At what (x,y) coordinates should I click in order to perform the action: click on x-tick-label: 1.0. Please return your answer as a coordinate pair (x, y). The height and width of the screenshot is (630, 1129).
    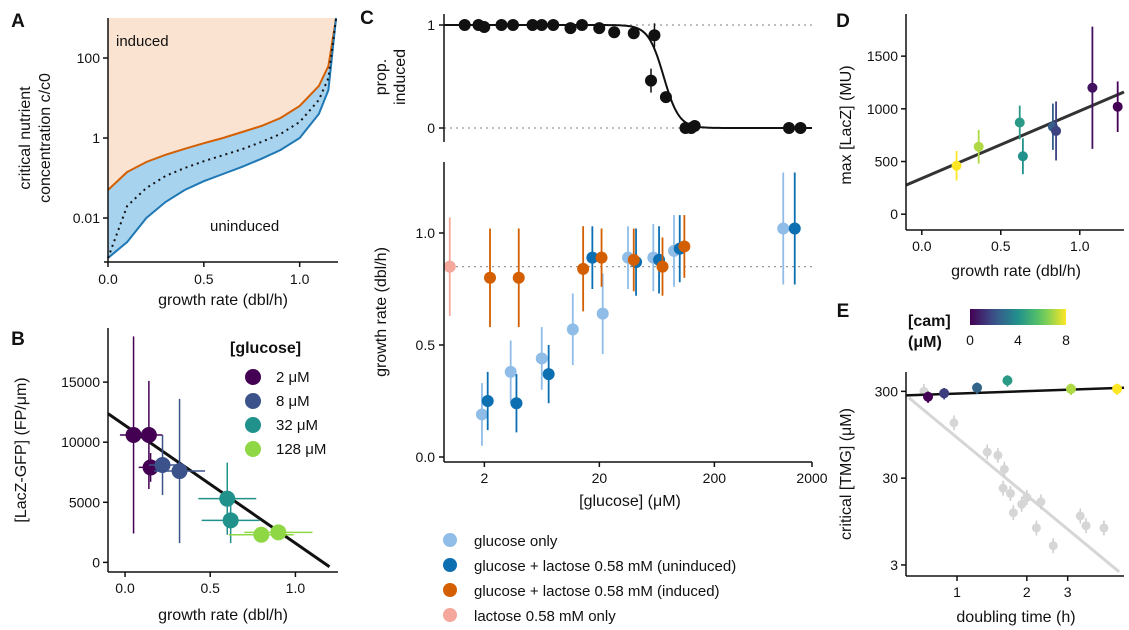
    Looking at the image, I should click on (296, 588).